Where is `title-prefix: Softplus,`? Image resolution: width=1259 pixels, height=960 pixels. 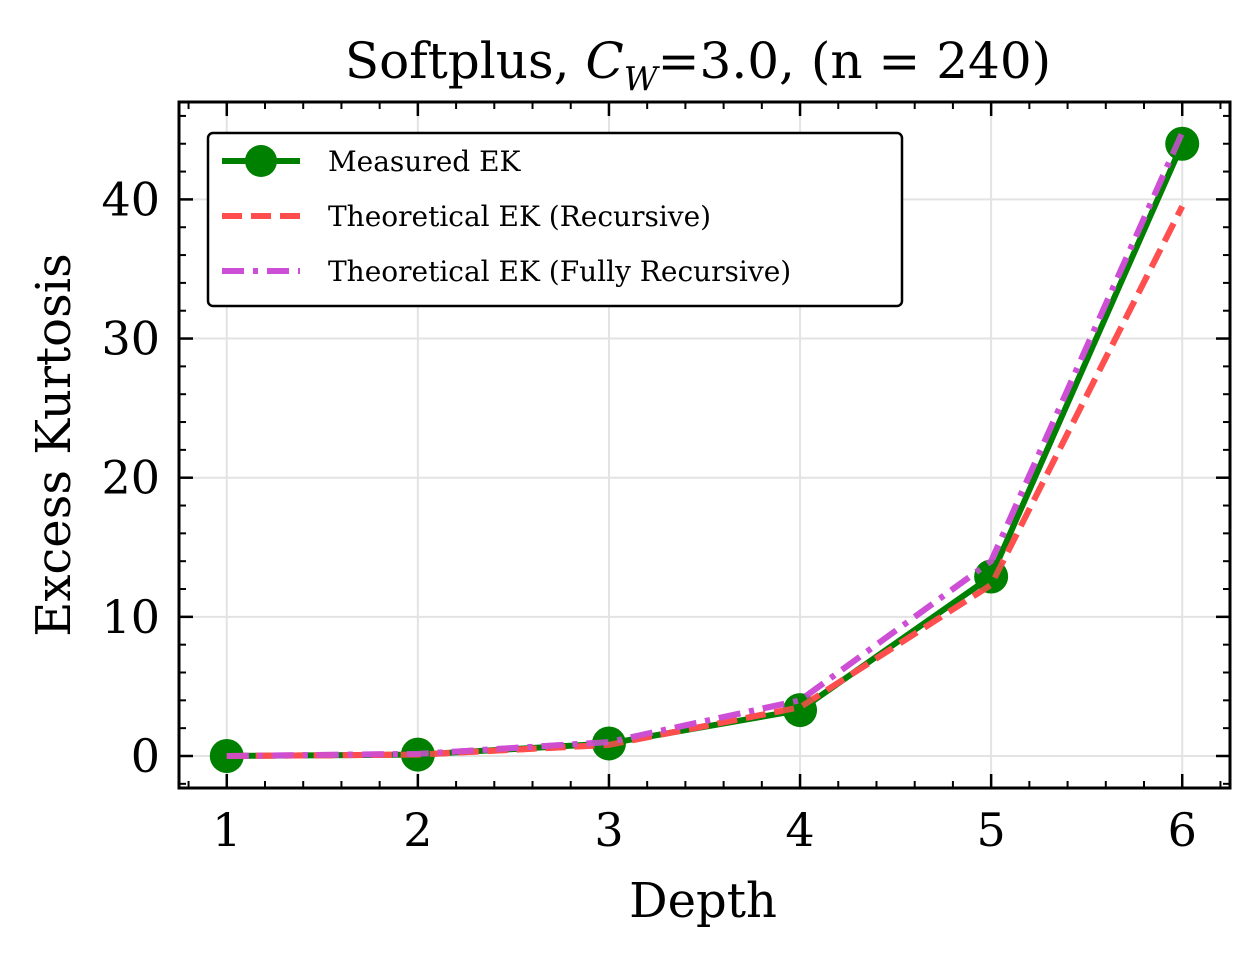
title-prefix: Softplus, is located at coordinates (465, 61).